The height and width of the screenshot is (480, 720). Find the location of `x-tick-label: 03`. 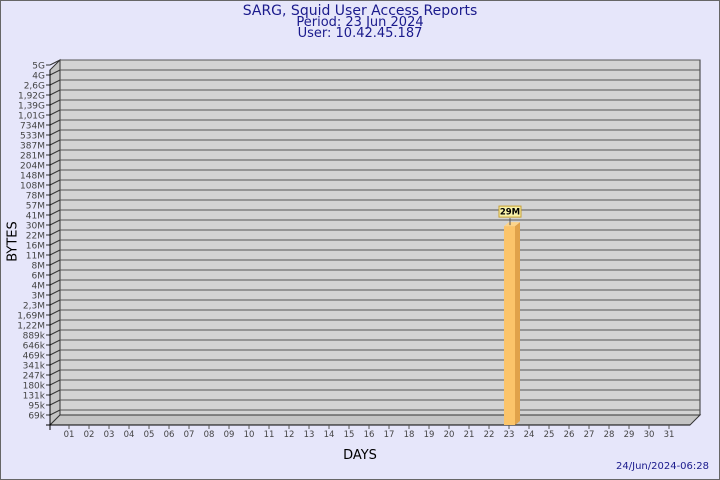

x-tick-label: 03 is located at coordinates (109, 435).